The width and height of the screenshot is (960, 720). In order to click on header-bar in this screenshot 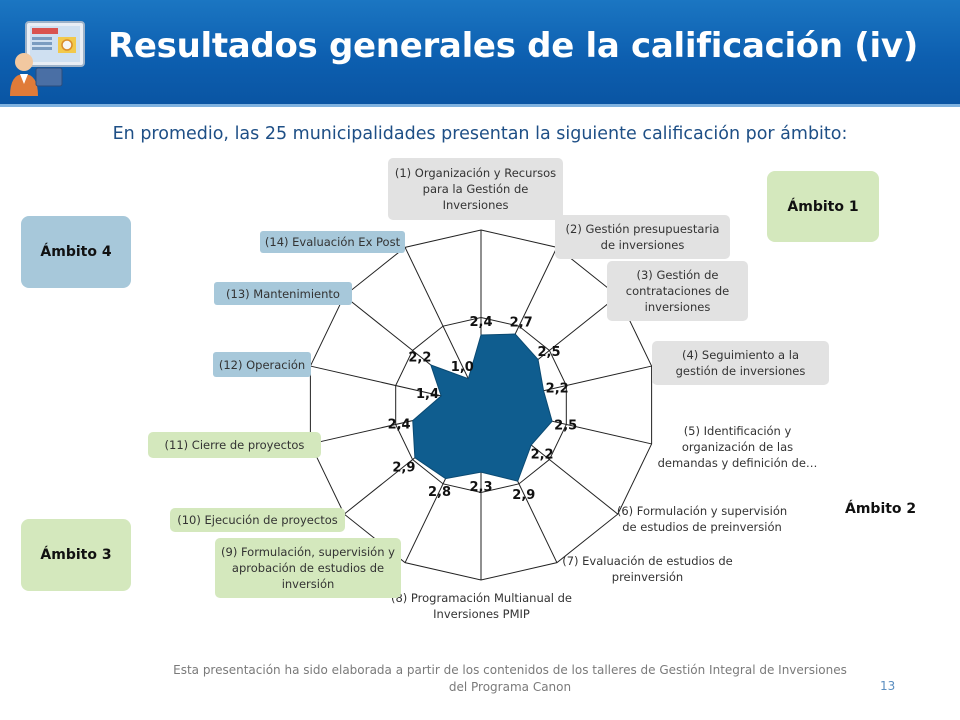, I will do `click(480, 52)`.